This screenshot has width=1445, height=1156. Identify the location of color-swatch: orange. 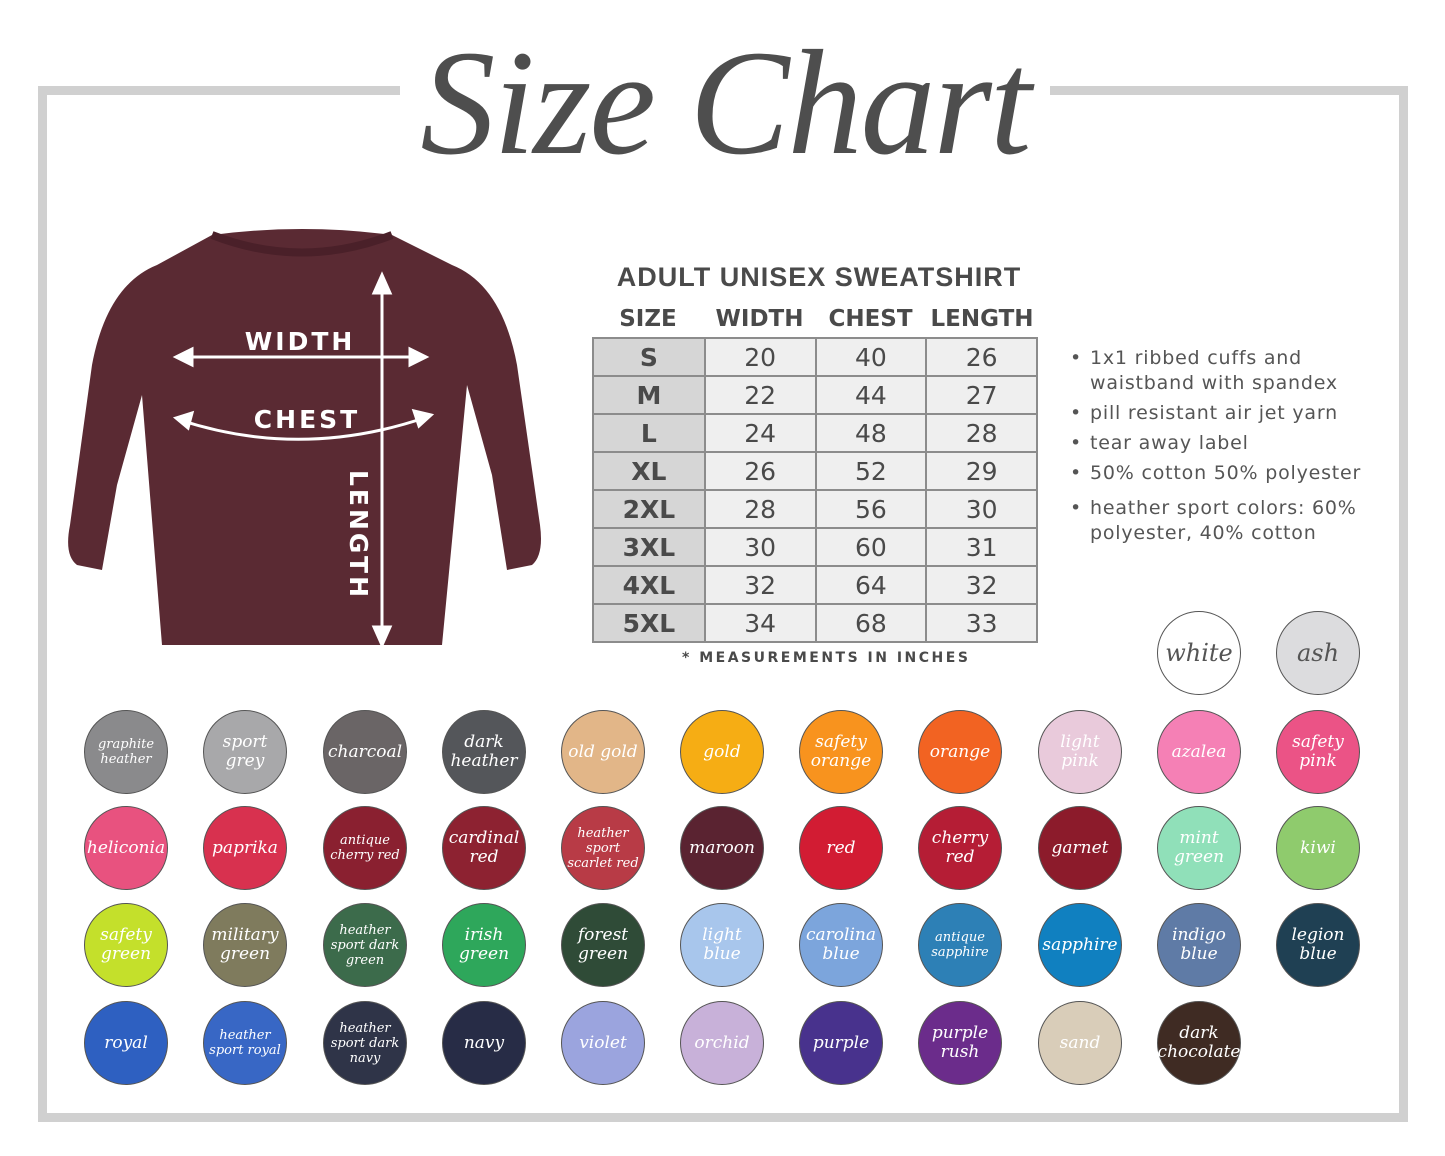
(960, 752).